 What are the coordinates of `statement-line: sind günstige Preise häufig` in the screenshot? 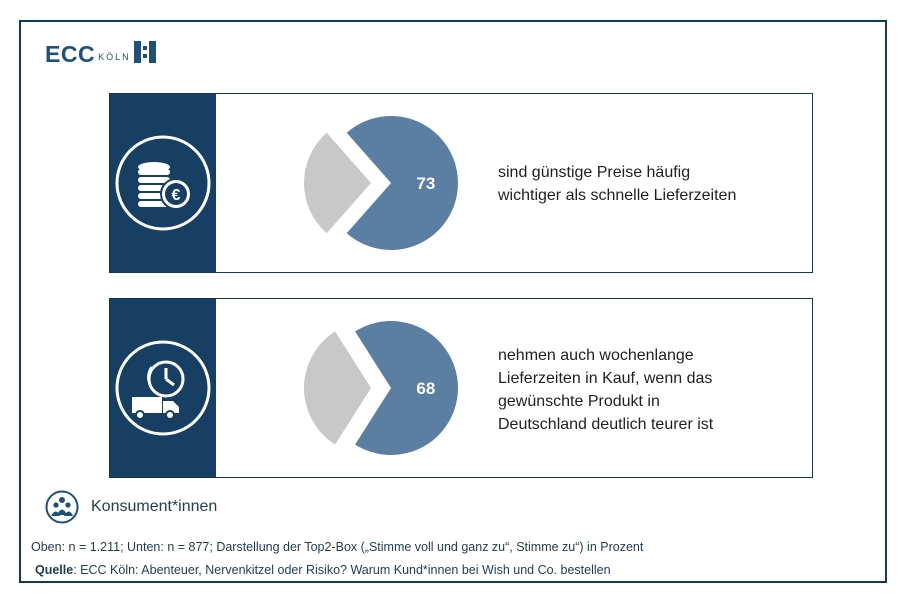 It's located at (594, 172).